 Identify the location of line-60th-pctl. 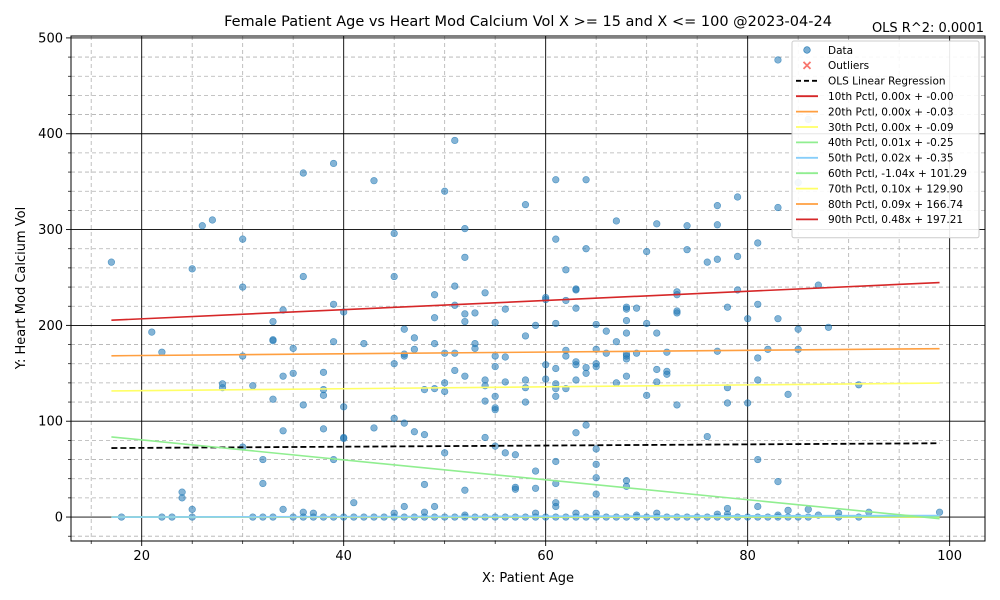
(525, 478).